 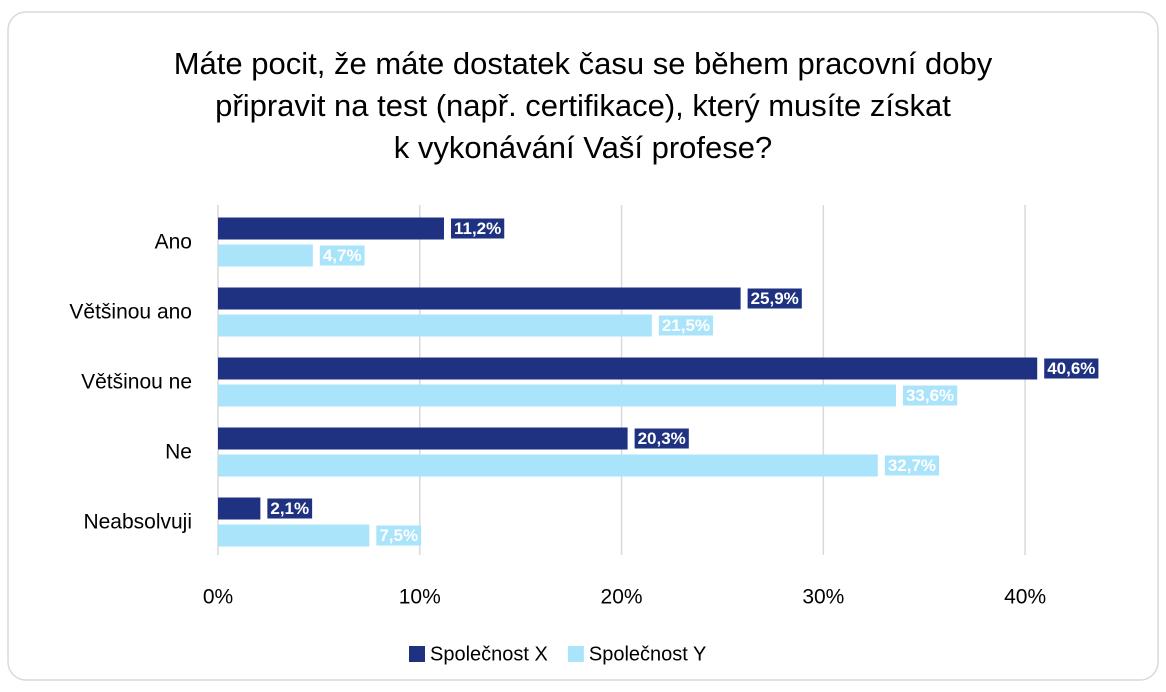 What do you see at coordinates (583, 147) in the screenshot?
I see `chart-title: k vykonávání Vaší profese?` at bounding box center [583, 147].